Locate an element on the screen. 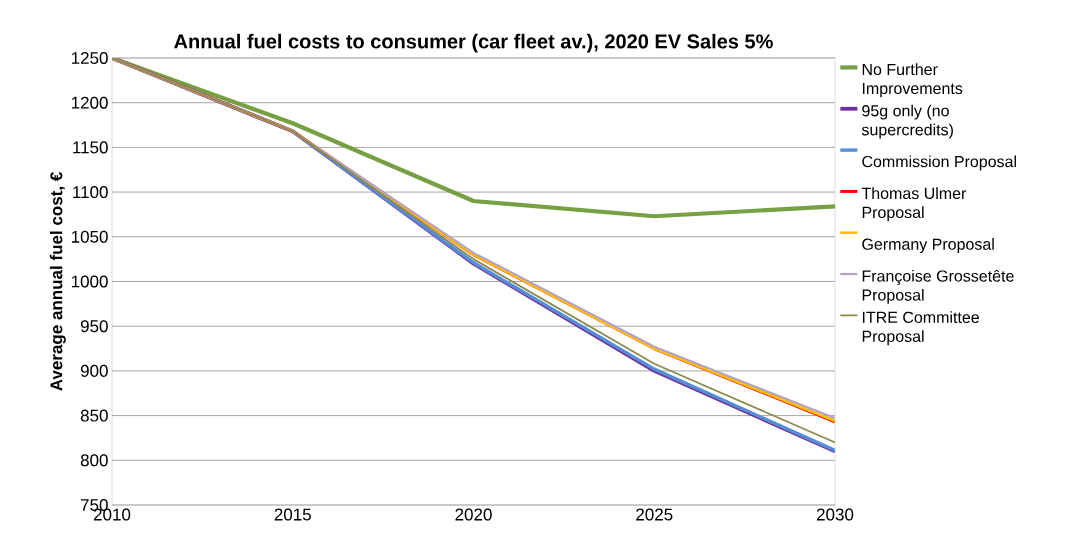 The height and width of the screenshot is (556, 1088). legend-label: ITRE Committee Proposal is located at coordinates (920, 328).